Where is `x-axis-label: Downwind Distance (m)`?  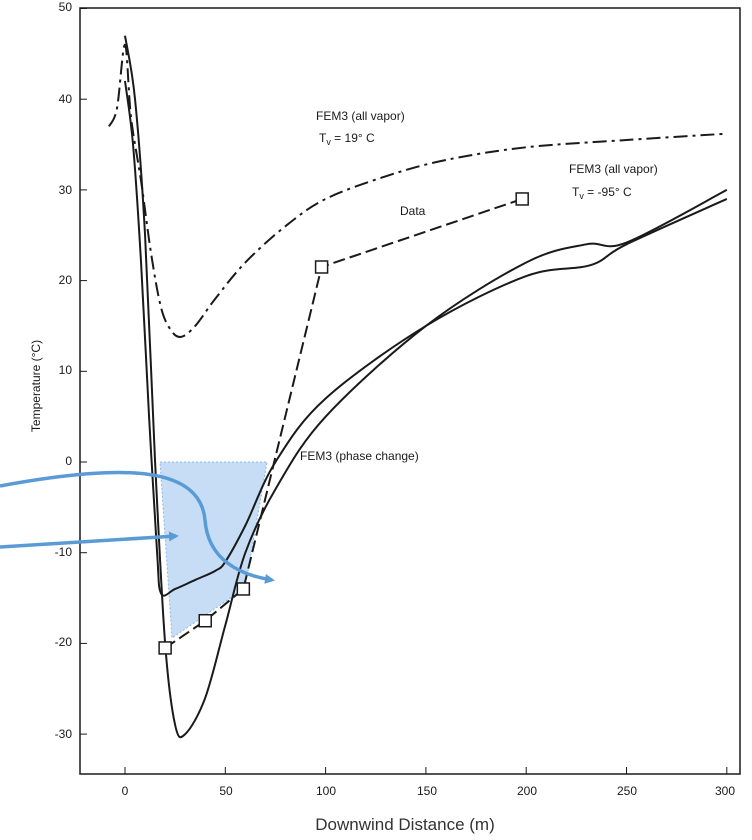
x-axis-label: Downwind Distance (m) is located at coordinates (405, 824).